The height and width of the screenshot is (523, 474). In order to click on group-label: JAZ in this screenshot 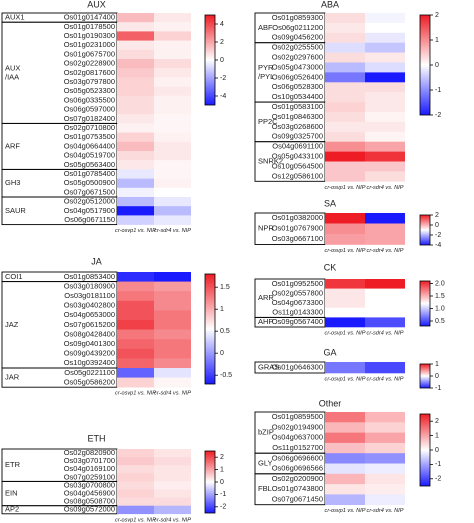, I will do `click(12, 324)`.